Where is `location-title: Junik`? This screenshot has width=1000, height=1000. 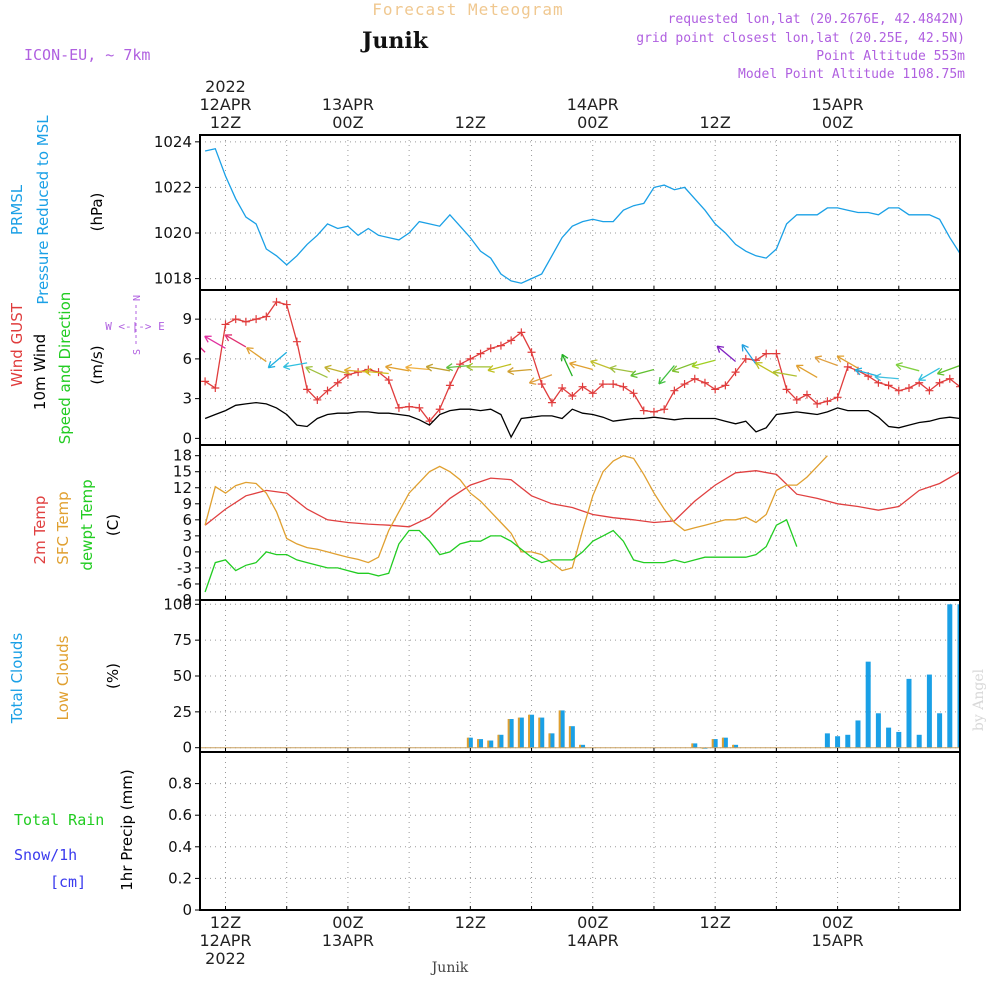 location-title: Junik is located at coordinates (394, 41).